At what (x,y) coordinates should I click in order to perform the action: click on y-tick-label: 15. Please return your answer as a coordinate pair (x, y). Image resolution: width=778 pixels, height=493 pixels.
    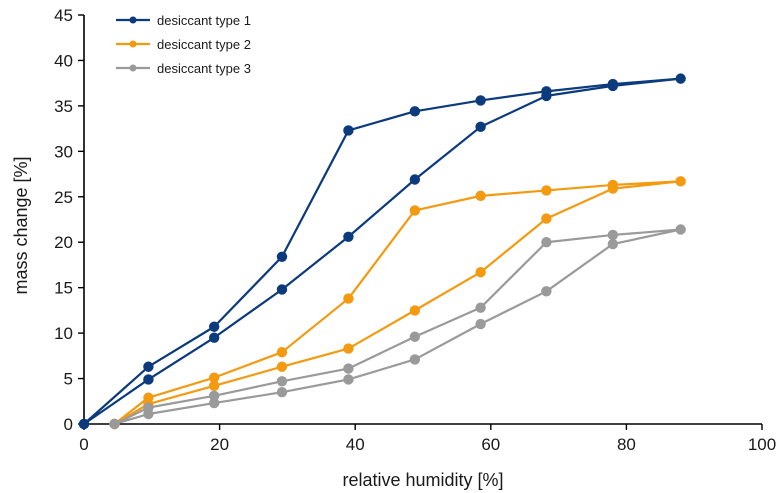
    Looking at the image, I should click on (63, 288).